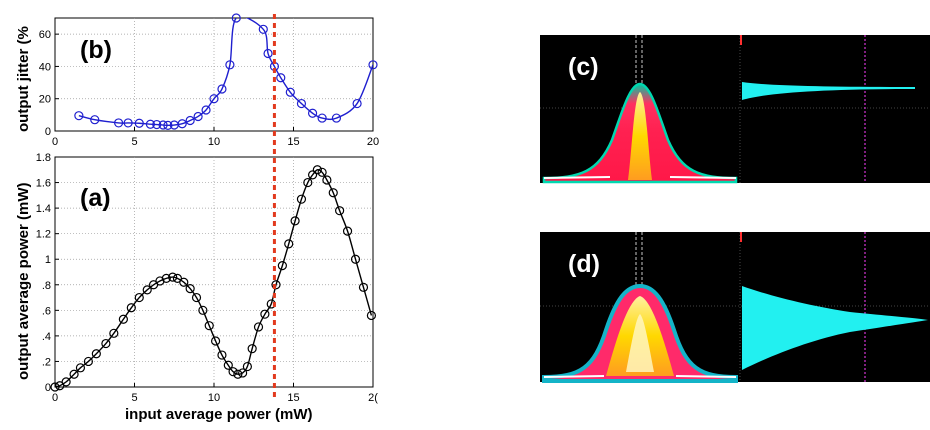 The image size is (930, 430). What do you see at coordinates (95, 198) in the screenshot?
I see `panel-a-label: (a)` at bounding box center [95, 198].